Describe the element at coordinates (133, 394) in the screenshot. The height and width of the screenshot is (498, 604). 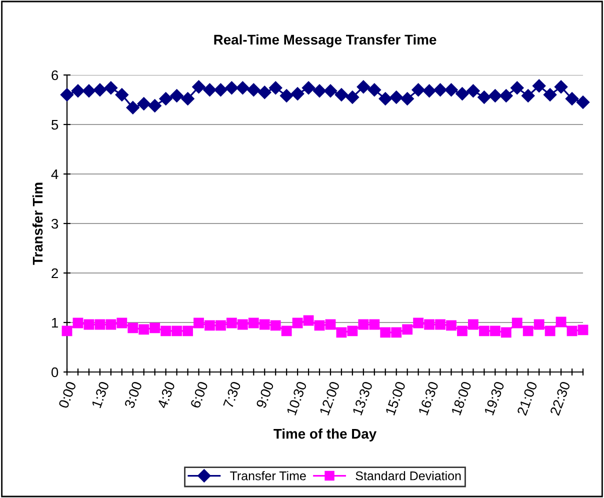
I see `x-tick-label: 3:00` at that location.